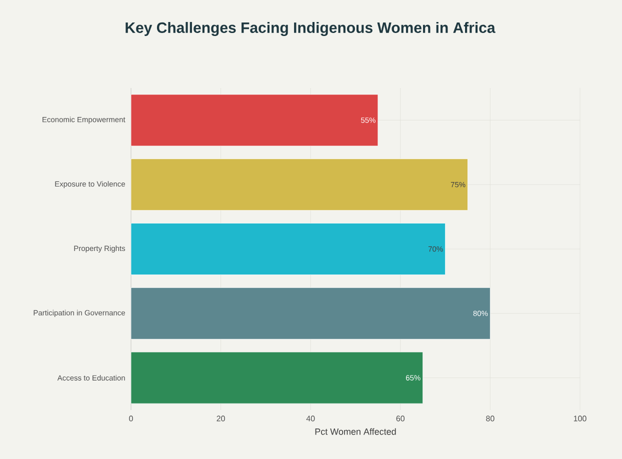 The width and height of the screenshot is (622, 459). I want to click on x-tick-label: 0, so click(131, 419).